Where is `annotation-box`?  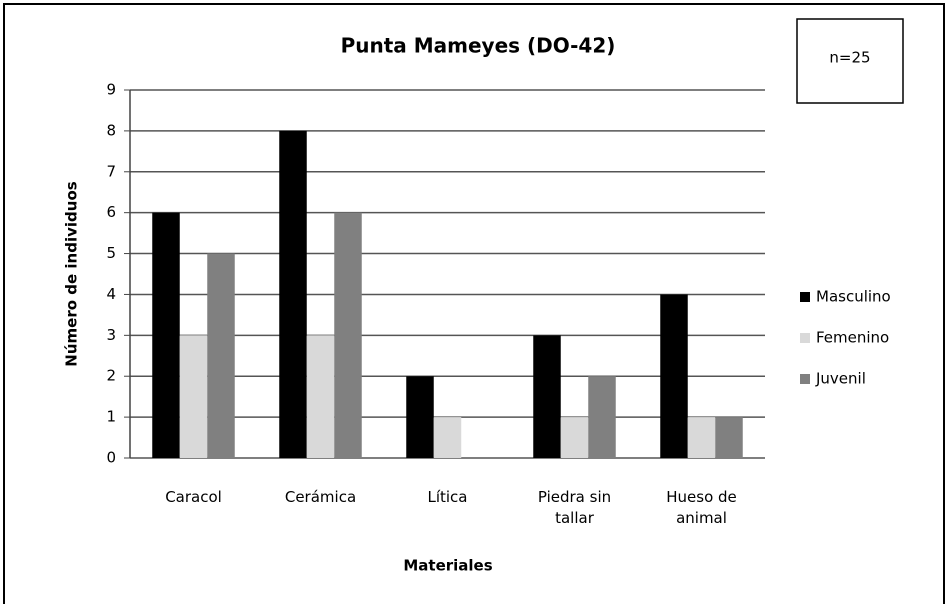
annotation-box is located at coordinates (850, 61).